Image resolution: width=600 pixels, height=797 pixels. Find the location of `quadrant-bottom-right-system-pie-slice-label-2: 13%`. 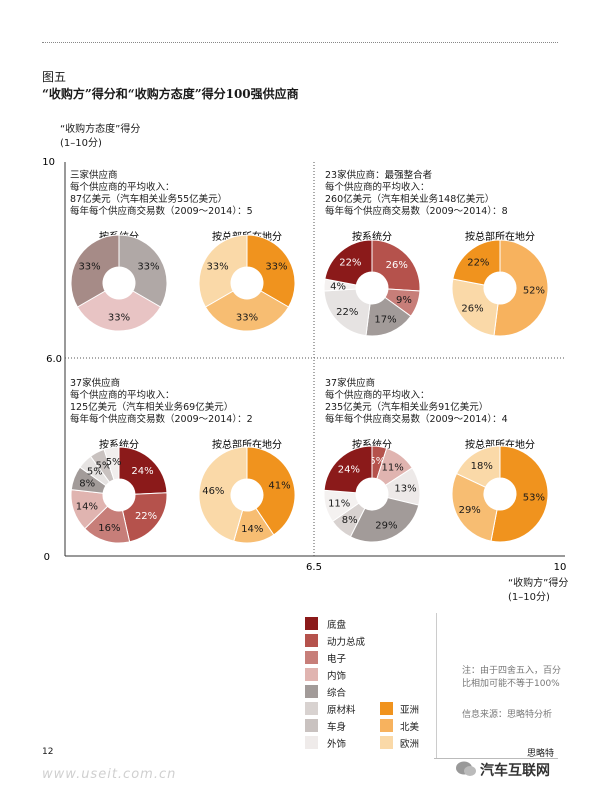

quadrant-bottom-right-system-pie-slice-label-2: 13% is located at coordinates (405, 489).